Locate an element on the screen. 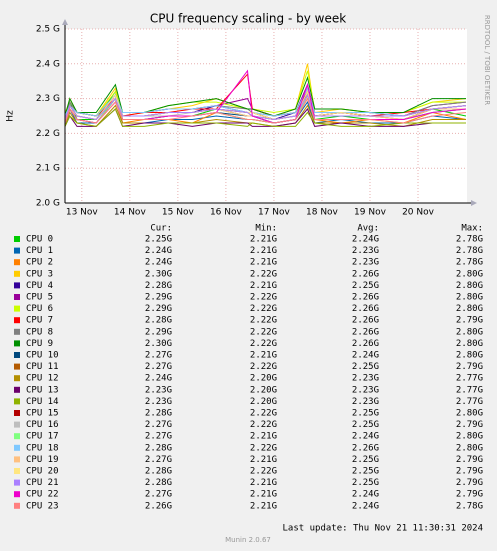 The height and width of the screenshot is (551, 497). stat-value: 2.20G is located at coordinates (263, 379).